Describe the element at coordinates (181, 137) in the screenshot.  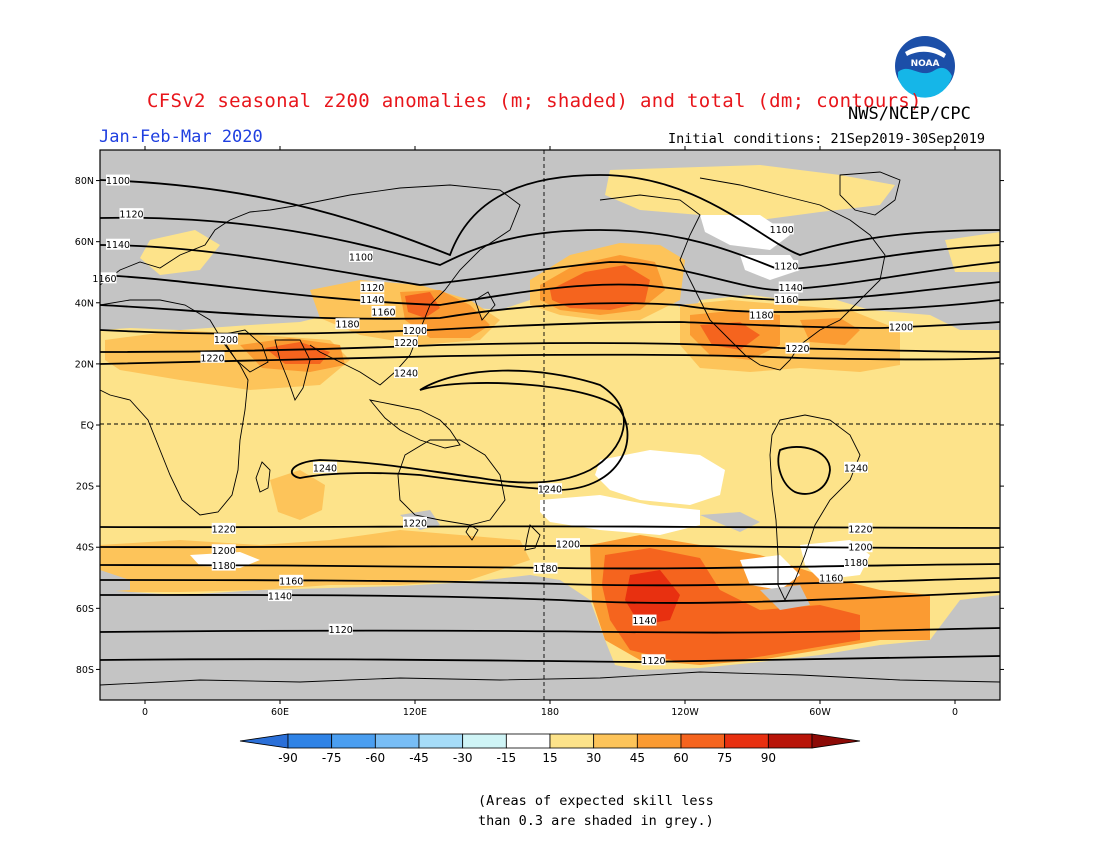
I see `forecast-period: Jan-Feb-Mar 2020` at that location.